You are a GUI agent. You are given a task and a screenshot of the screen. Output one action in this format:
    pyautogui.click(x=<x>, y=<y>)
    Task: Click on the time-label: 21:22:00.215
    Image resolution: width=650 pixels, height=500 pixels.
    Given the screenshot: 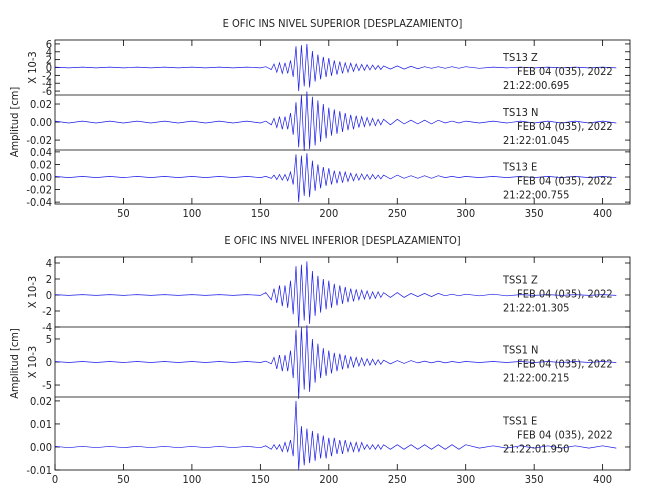 What is the action you would take?
    pyautogui.click(x=536, y=378)
    